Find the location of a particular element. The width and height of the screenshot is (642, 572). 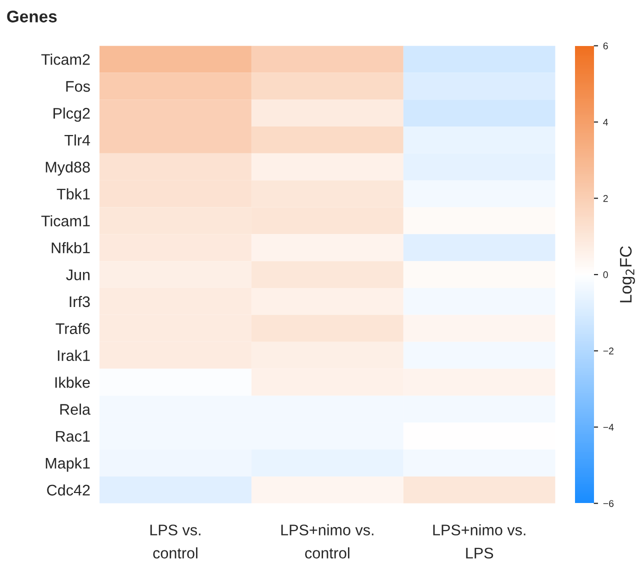

y-tick-label: Mapk1 is located at coordinates (68, 464).